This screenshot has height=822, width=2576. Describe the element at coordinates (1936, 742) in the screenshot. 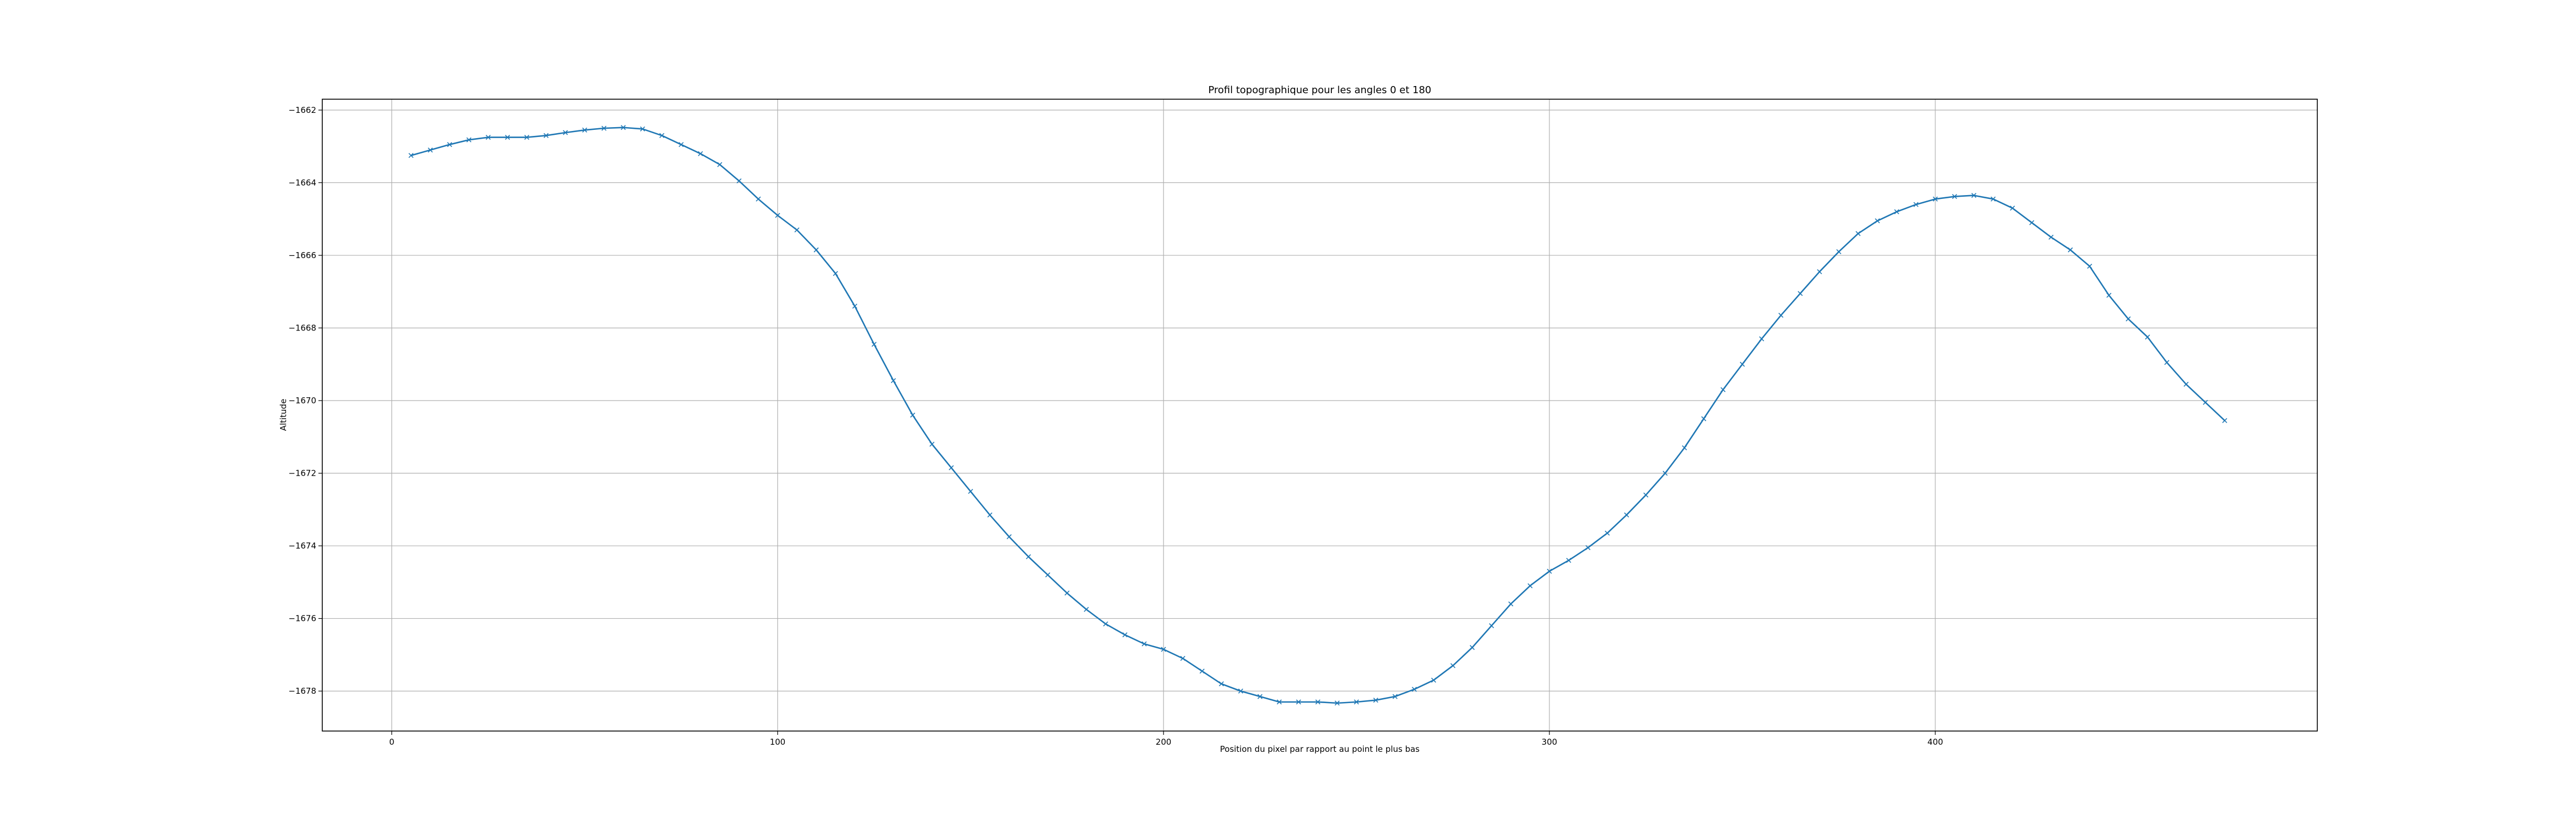

I see `x-tick-label: 400` at that location.